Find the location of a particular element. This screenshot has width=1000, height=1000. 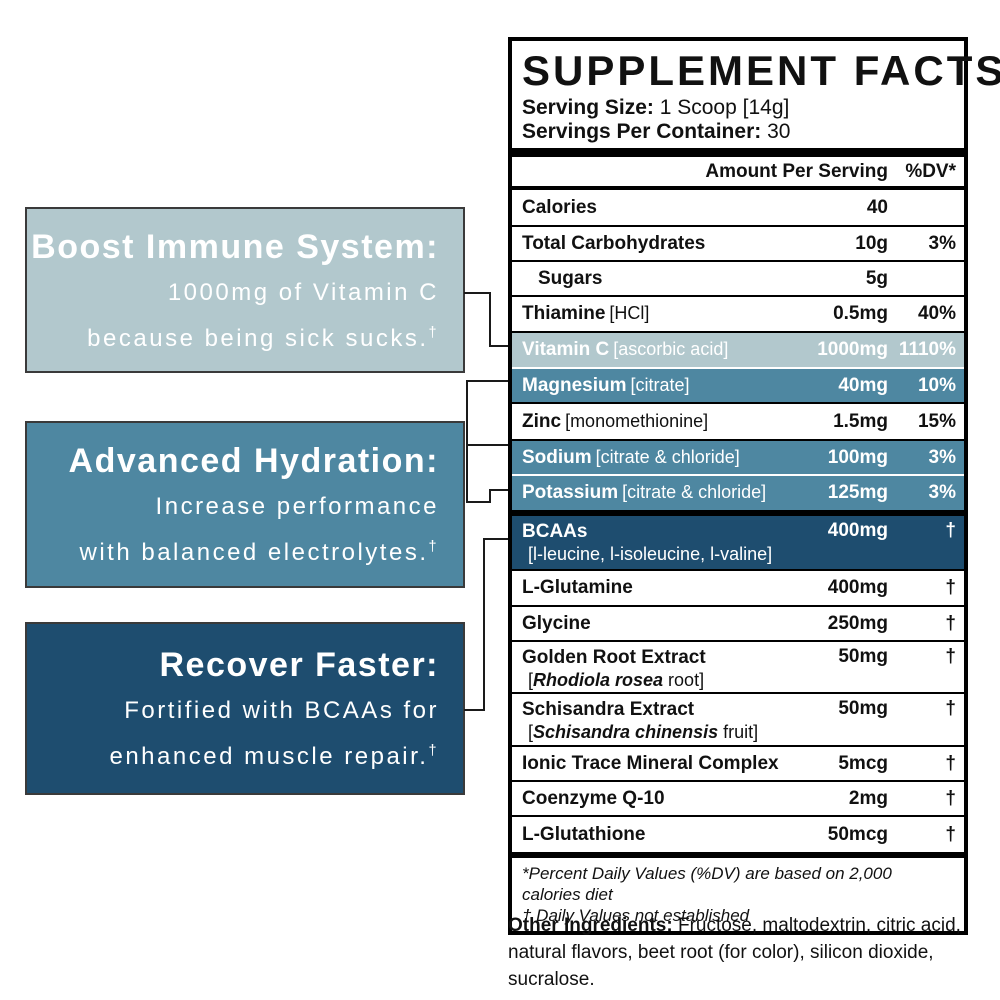

table-row-glycine: Glycine 250mg † is located at coordinates (738, 622).